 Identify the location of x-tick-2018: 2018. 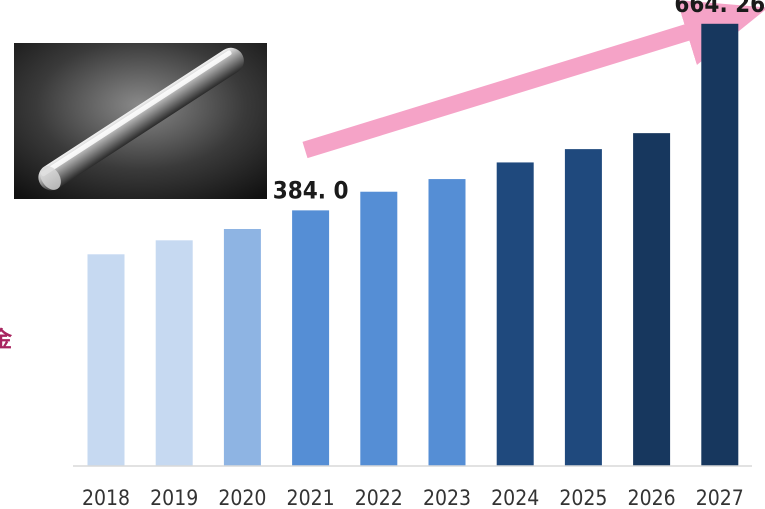
(106, 497).